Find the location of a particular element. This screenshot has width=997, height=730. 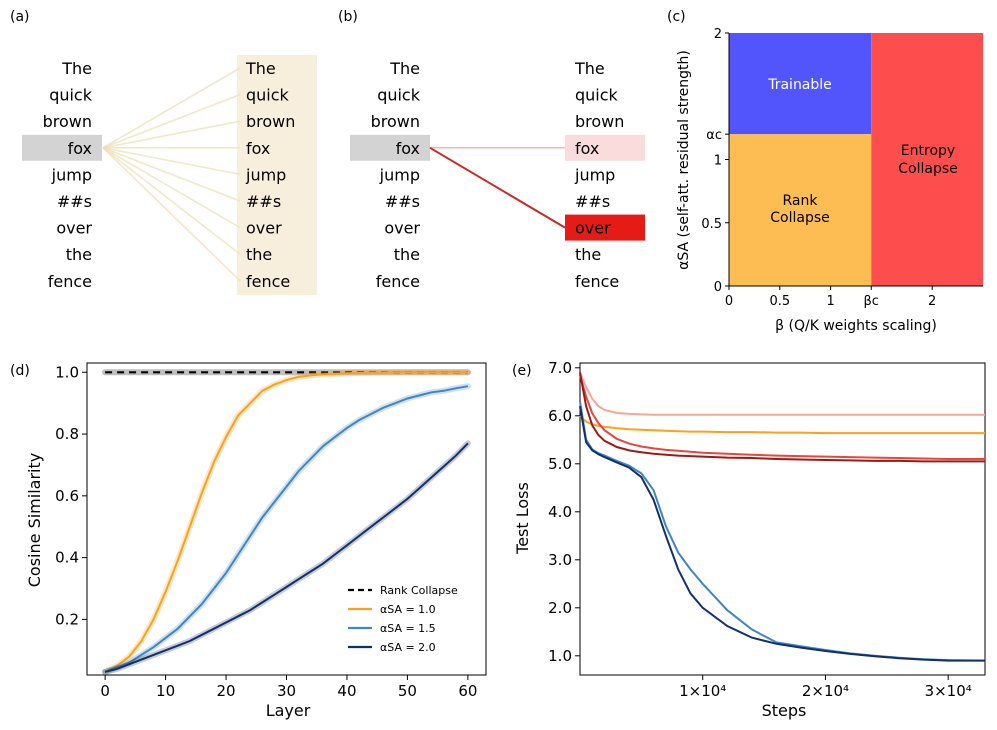

cosine-ylabel: Cosine Similarity is located at coordinates (34, 520).